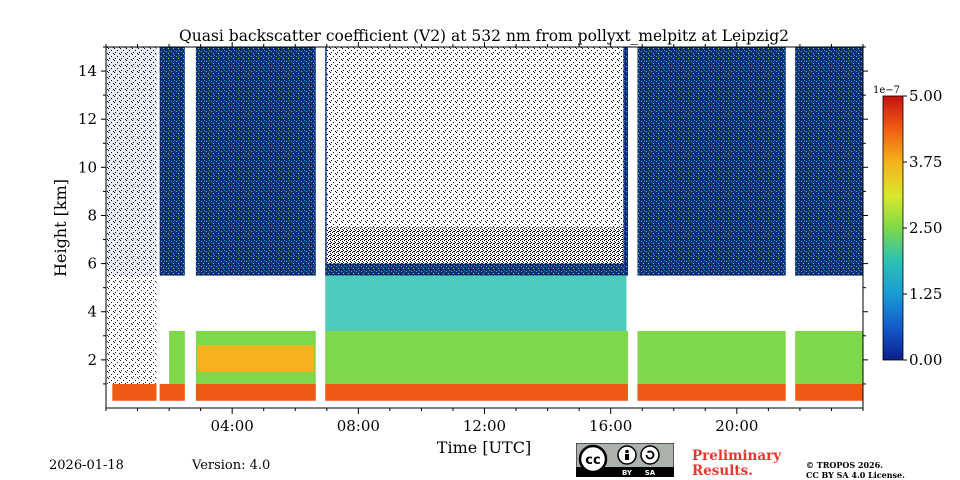  What do you see at coordinates (484, 426) in the screenshot?
I see `x-tick-label: 12:00` at bounding box center [484, 426].